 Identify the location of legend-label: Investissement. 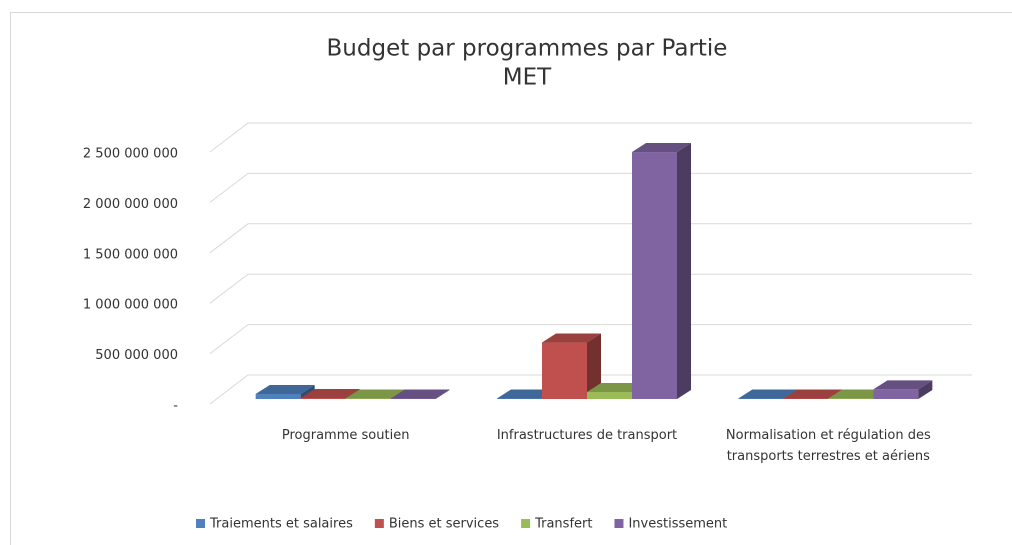
(677, 524).